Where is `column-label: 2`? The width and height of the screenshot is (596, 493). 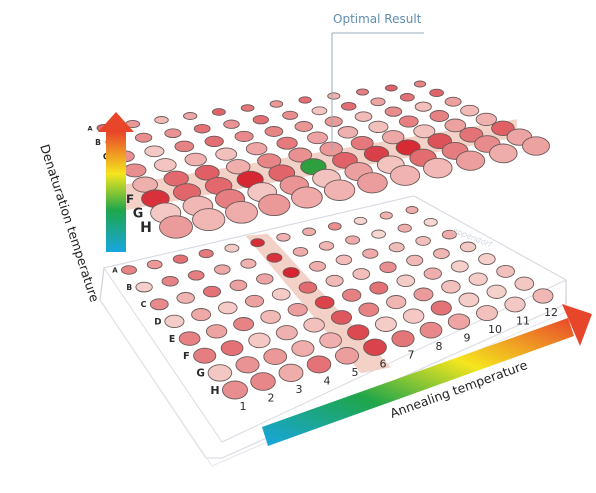 column-label: 2 is located at coordinates (271, 398).